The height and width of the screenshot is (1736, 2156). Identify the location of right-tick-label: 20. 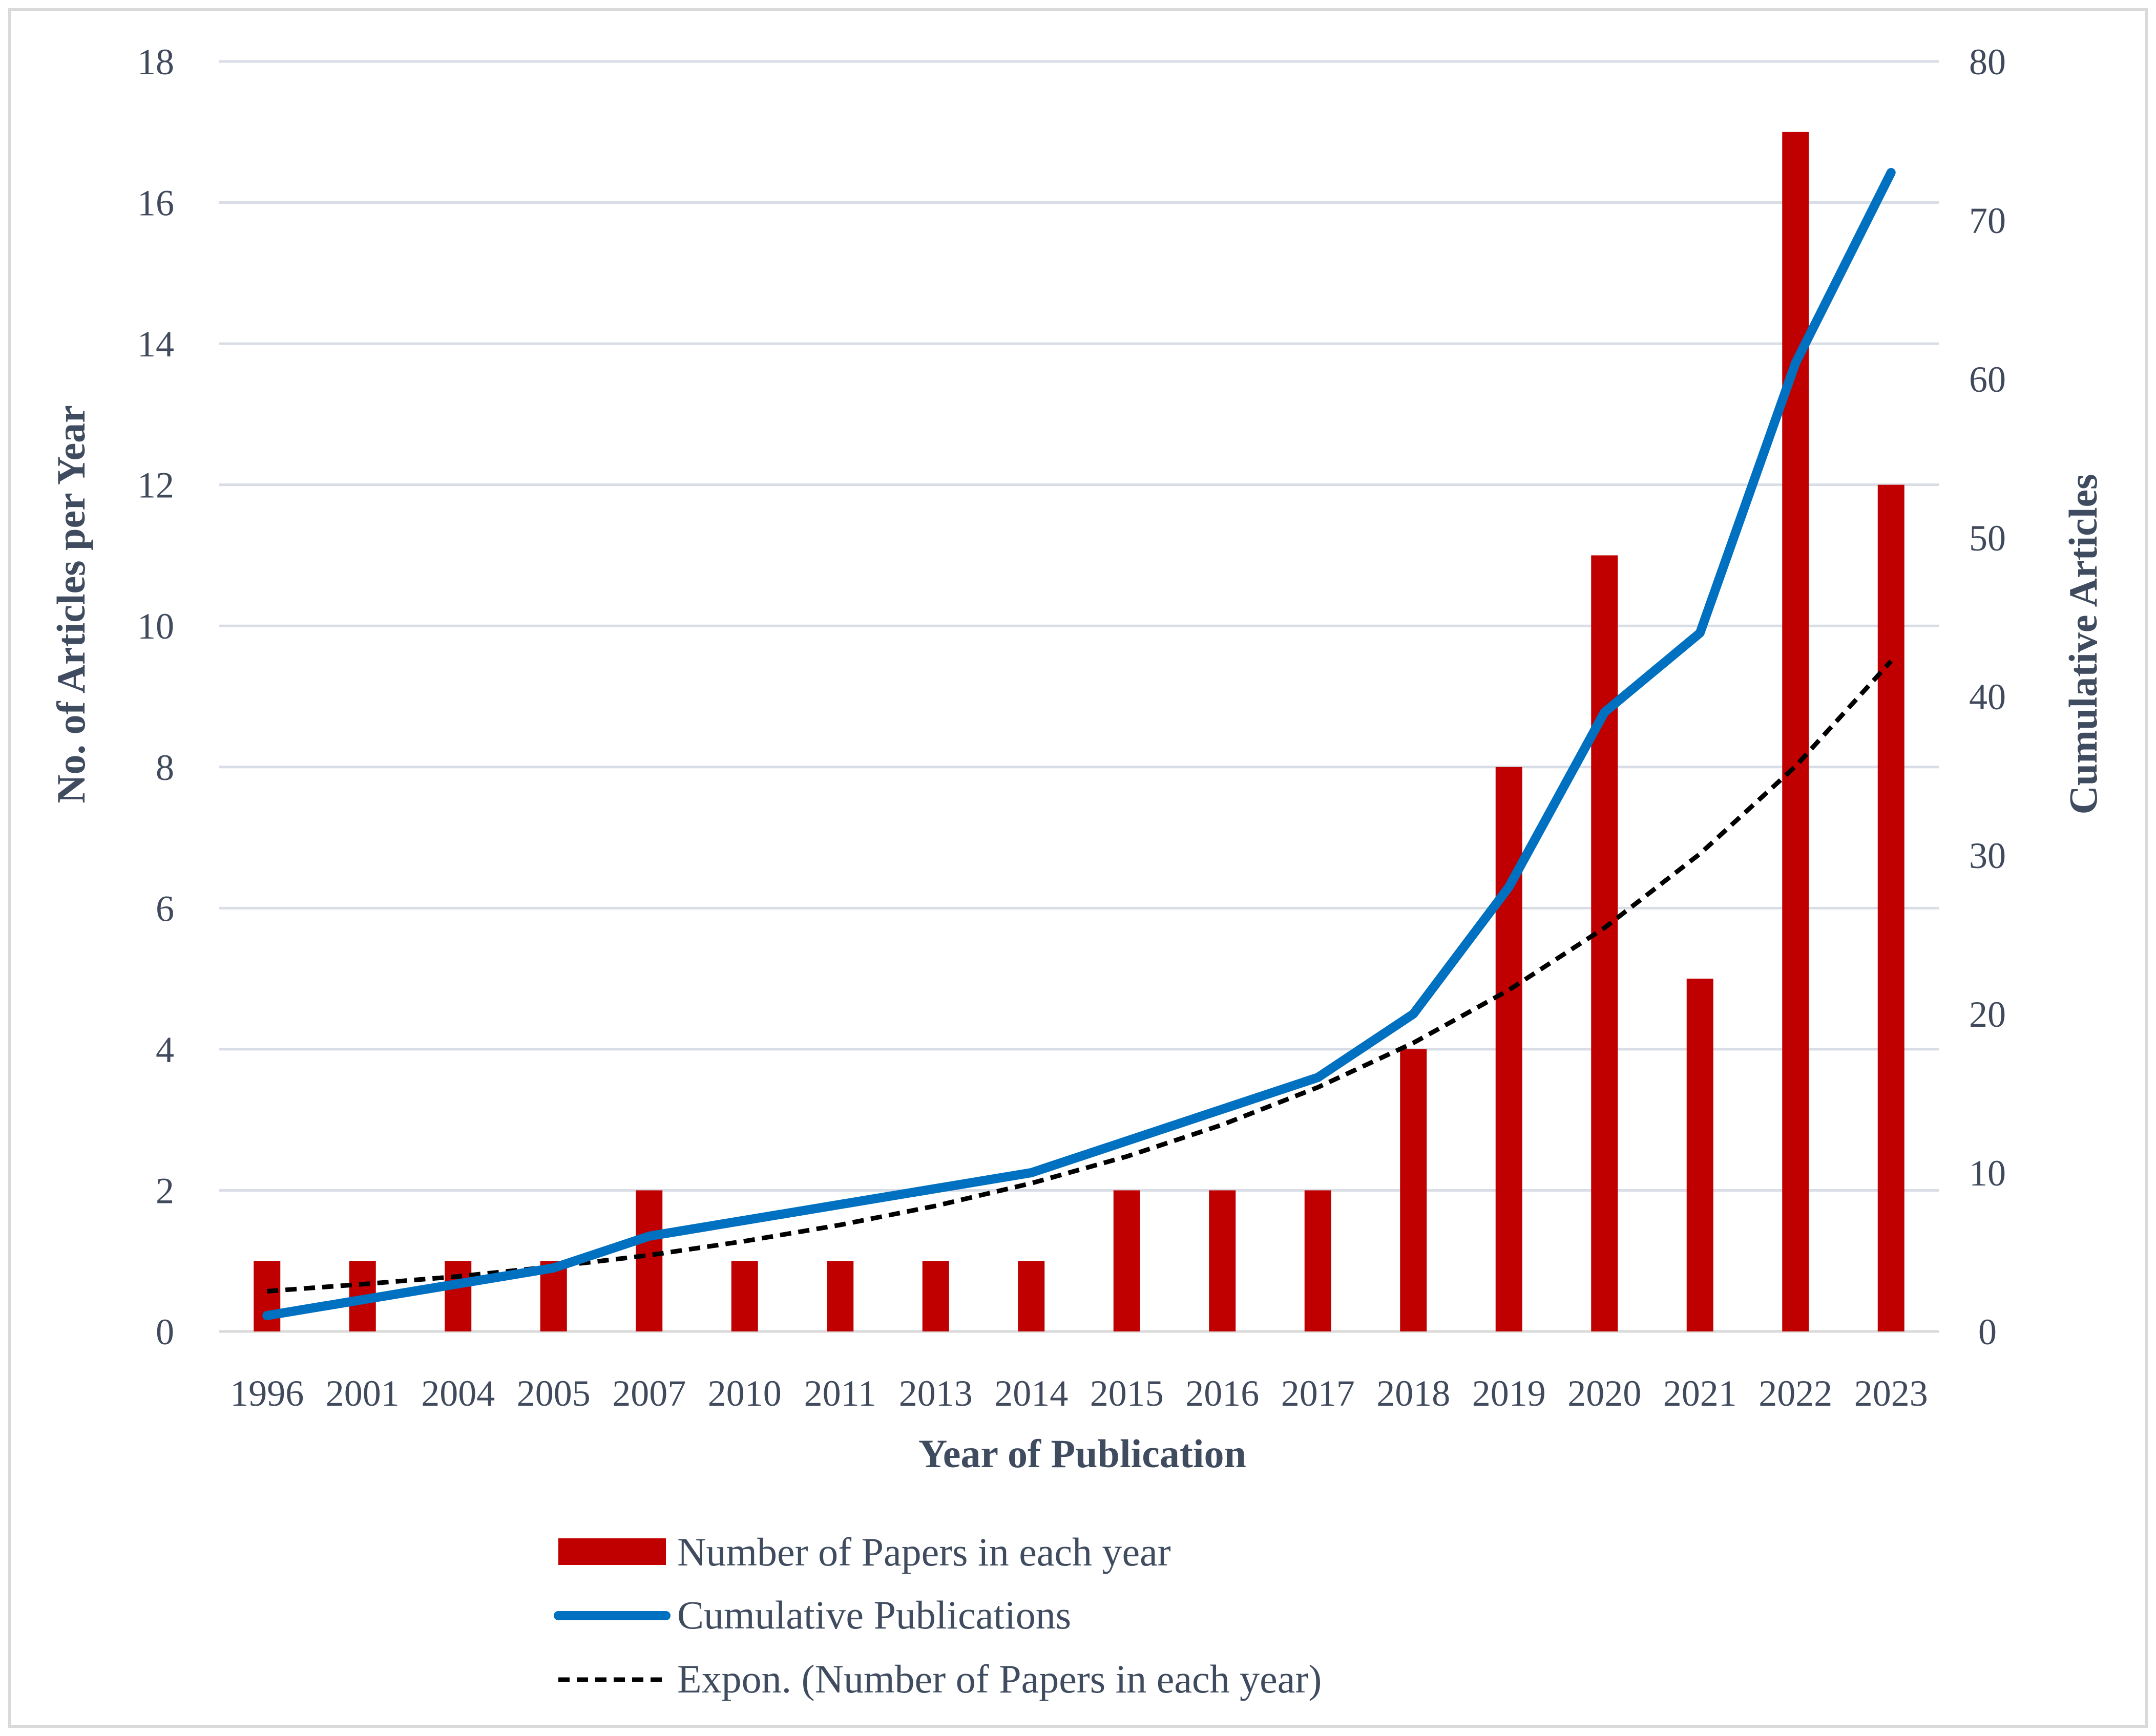
(1988, 1015).